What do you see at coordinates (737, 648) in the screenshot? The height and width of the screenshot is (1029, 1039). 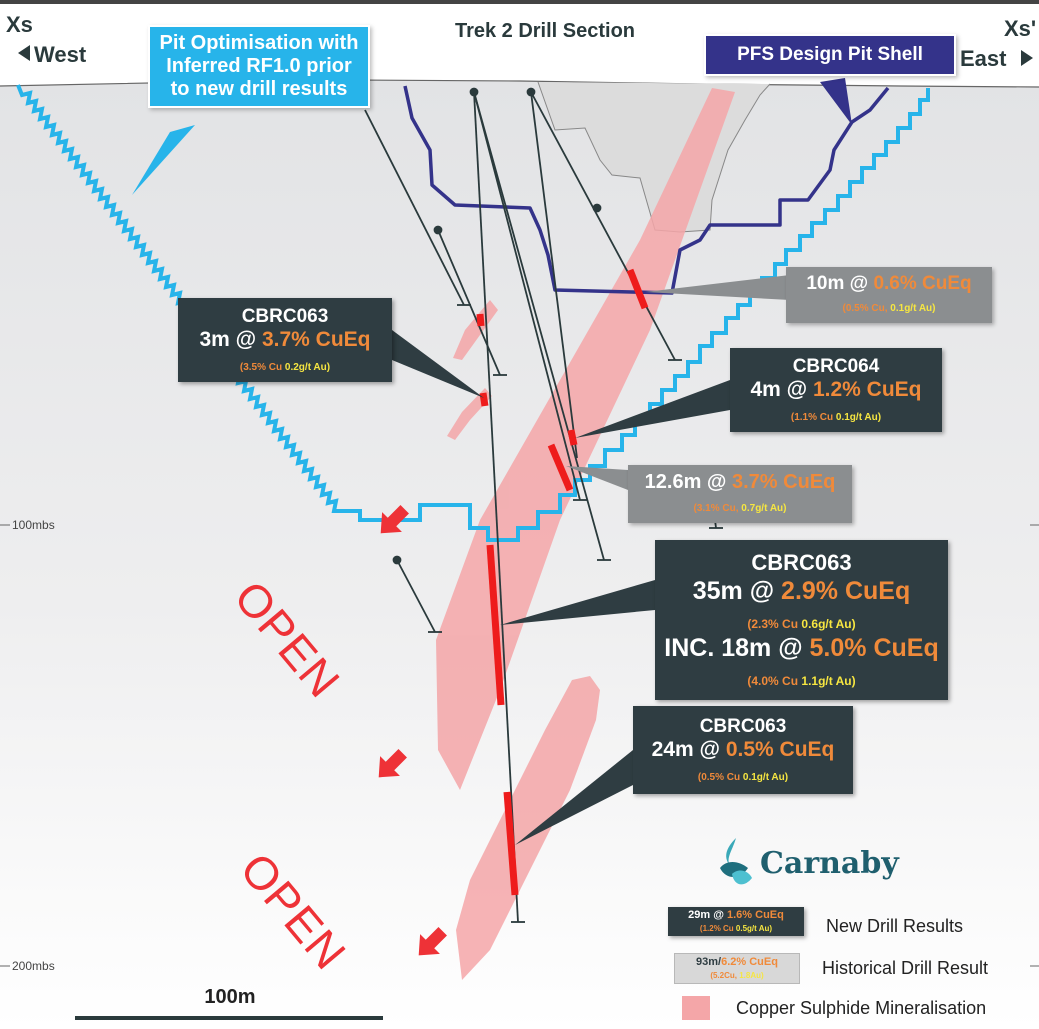 I see `result-cbrc063-35m-inc-interval: INC. 18m @` at bounding box center [737, 648].